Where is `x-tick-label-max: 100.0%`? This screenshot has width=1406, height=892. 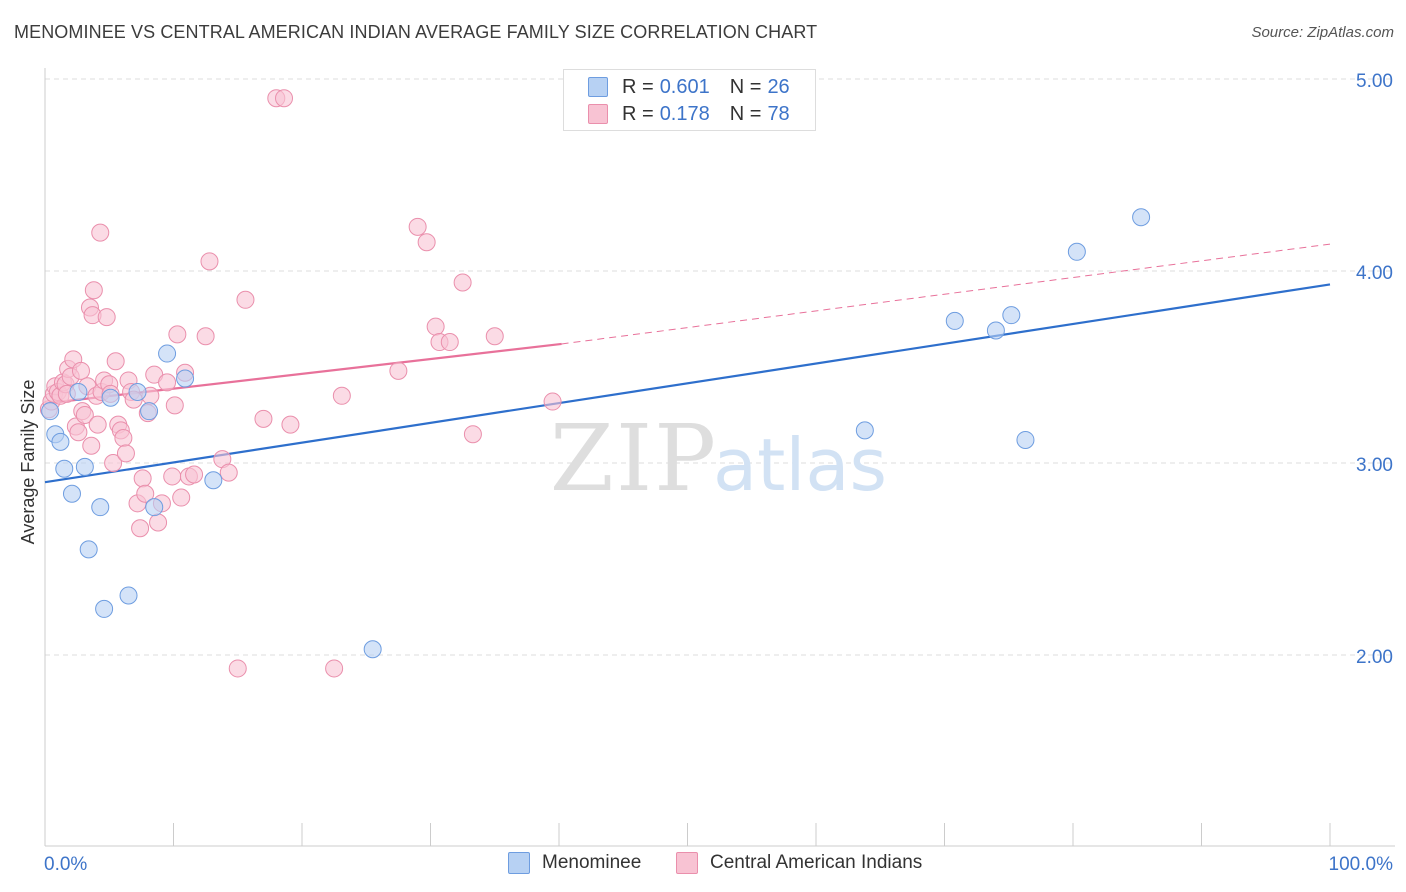 x-tick-label-max: 100.0% is located at coordinates (1361, 864).